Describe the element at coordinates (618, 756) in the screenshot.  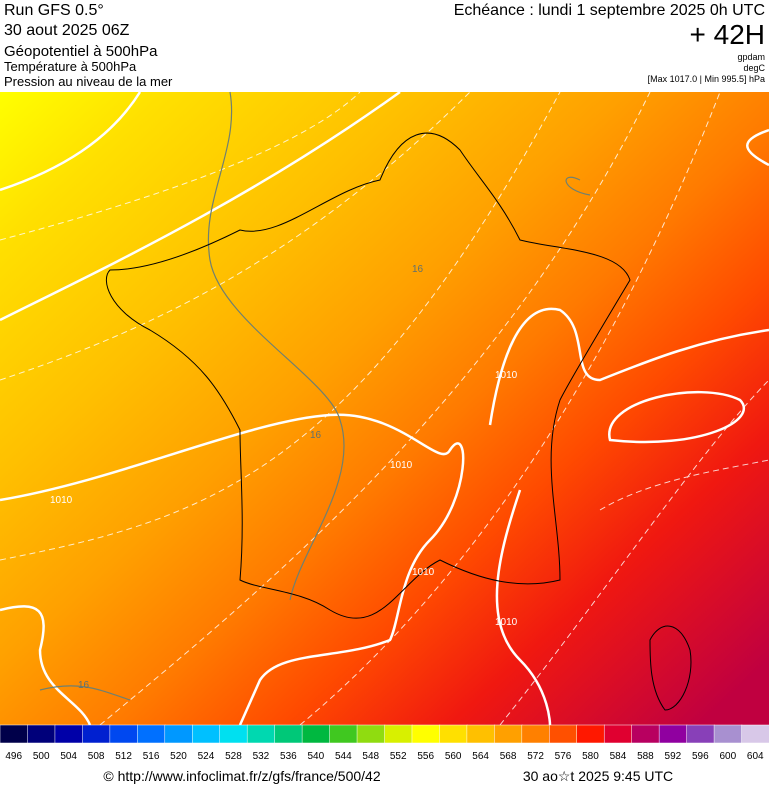
I see `legend-label: 584` at that location.